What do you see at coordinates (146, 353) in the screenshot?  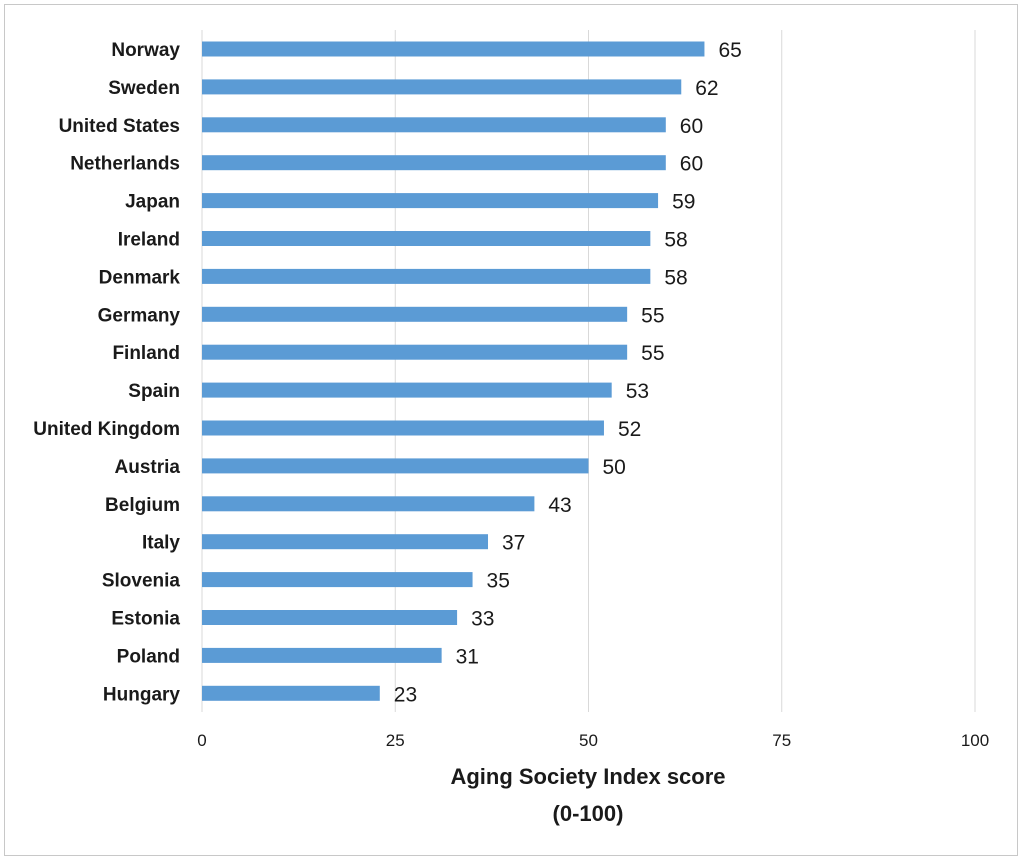 I see `category-label: Finland` at bounding box center [146, 353].